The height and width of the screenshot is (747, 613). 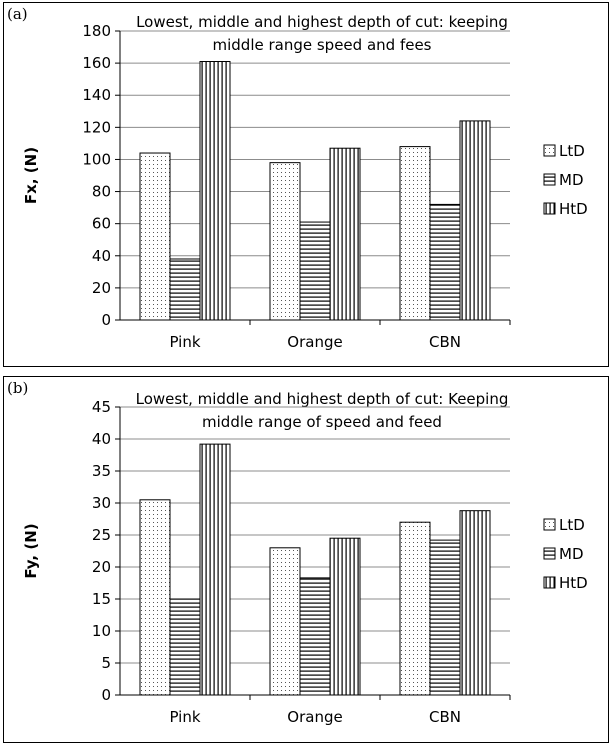 I want to click on y-tick-label: 10, so click(x=101, y=631).